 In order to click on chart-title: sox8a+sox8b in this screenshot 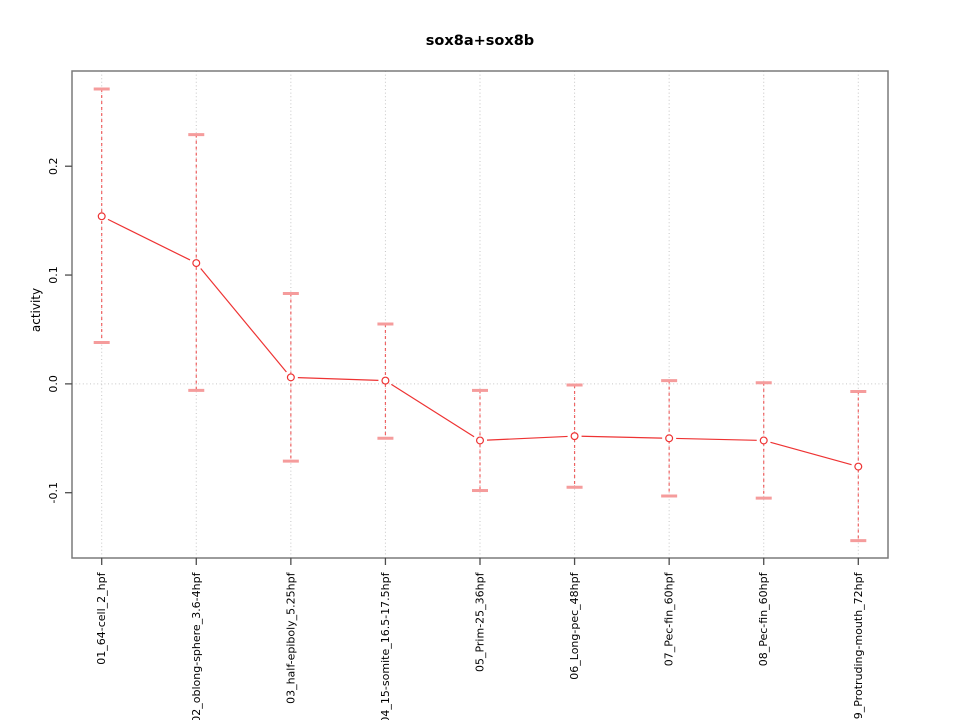, I will do `click(480, 41)`.